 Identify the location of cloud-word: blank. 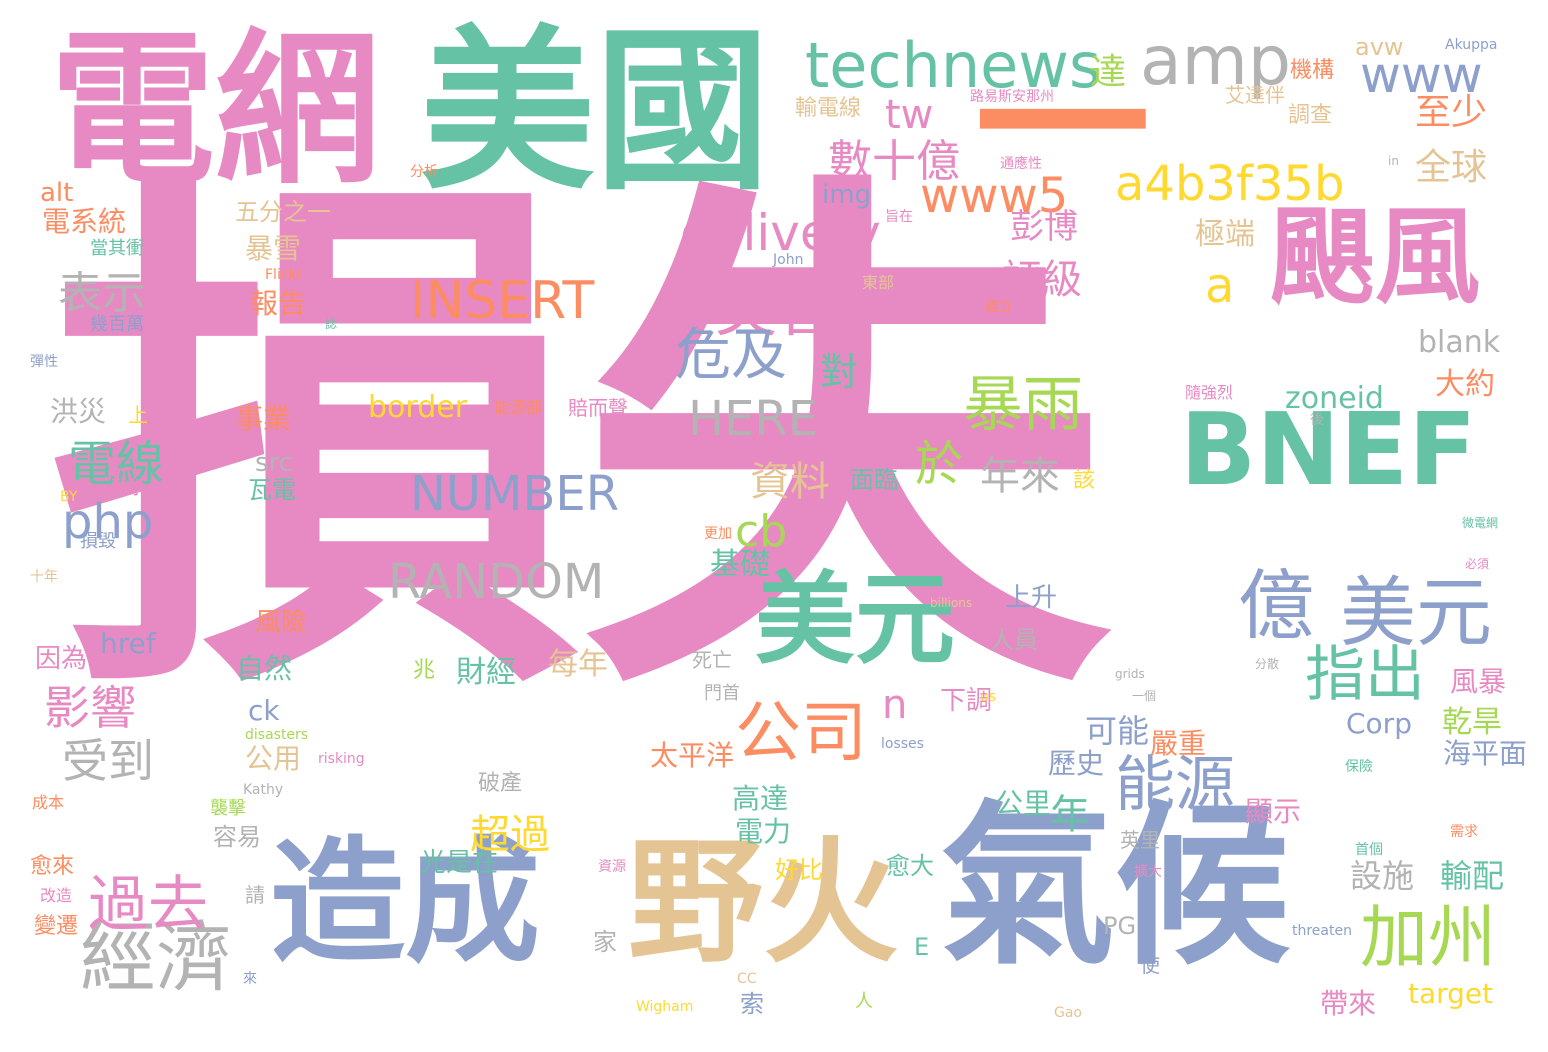
(1459, 342).